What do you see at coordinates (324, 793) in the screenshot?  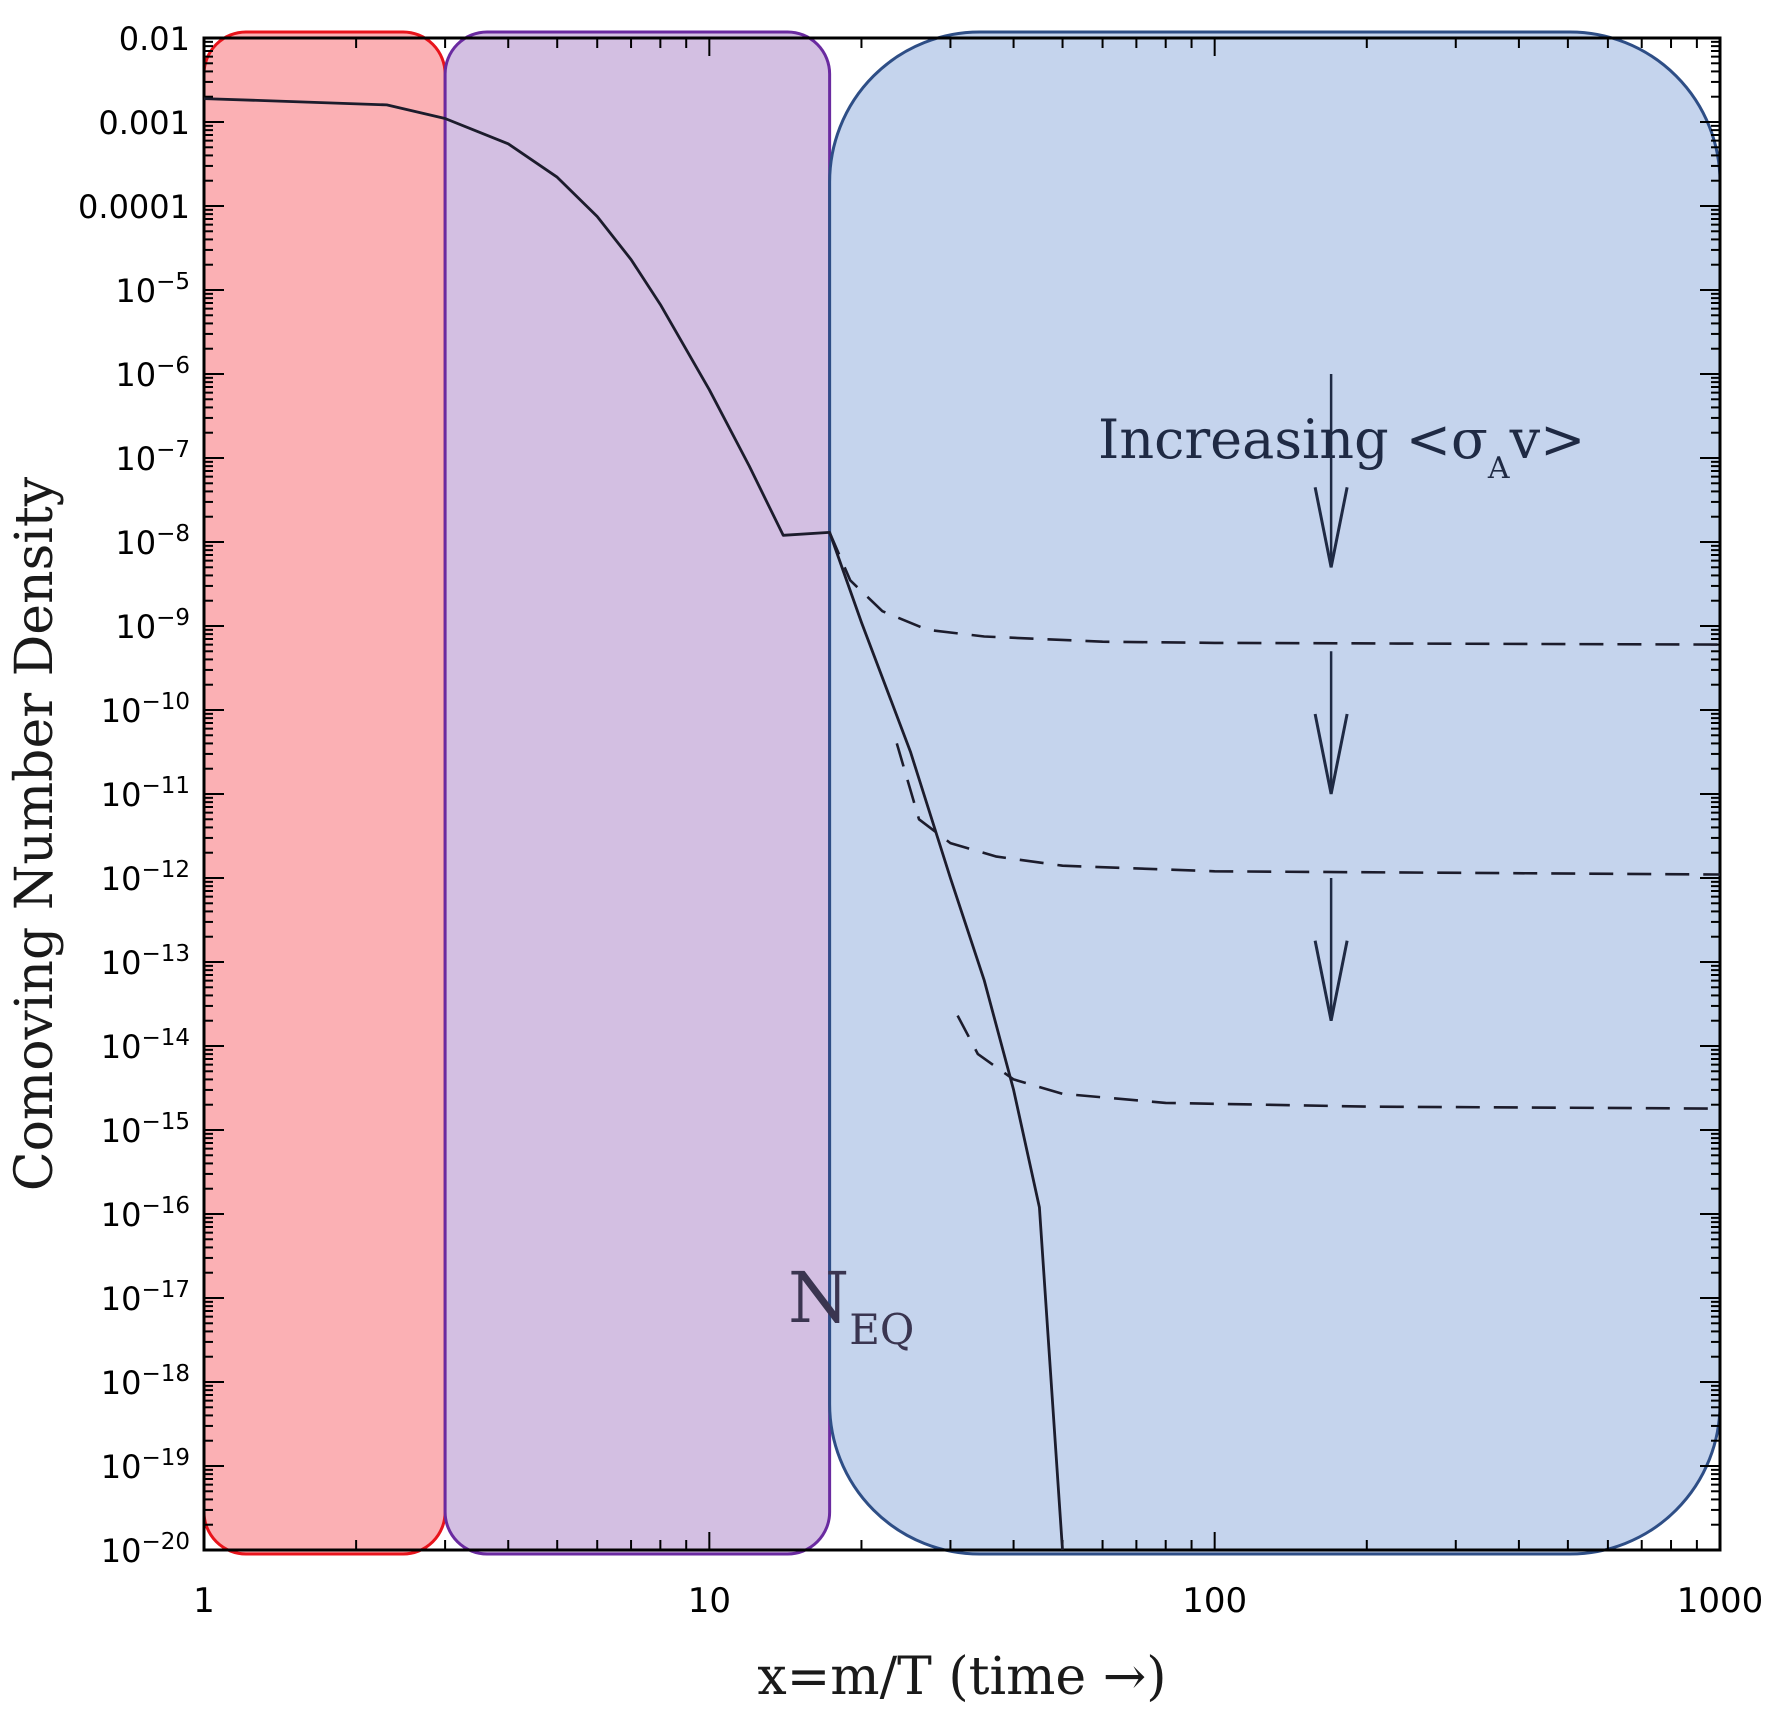 I see `red-region` at bounding box center [324, 793].